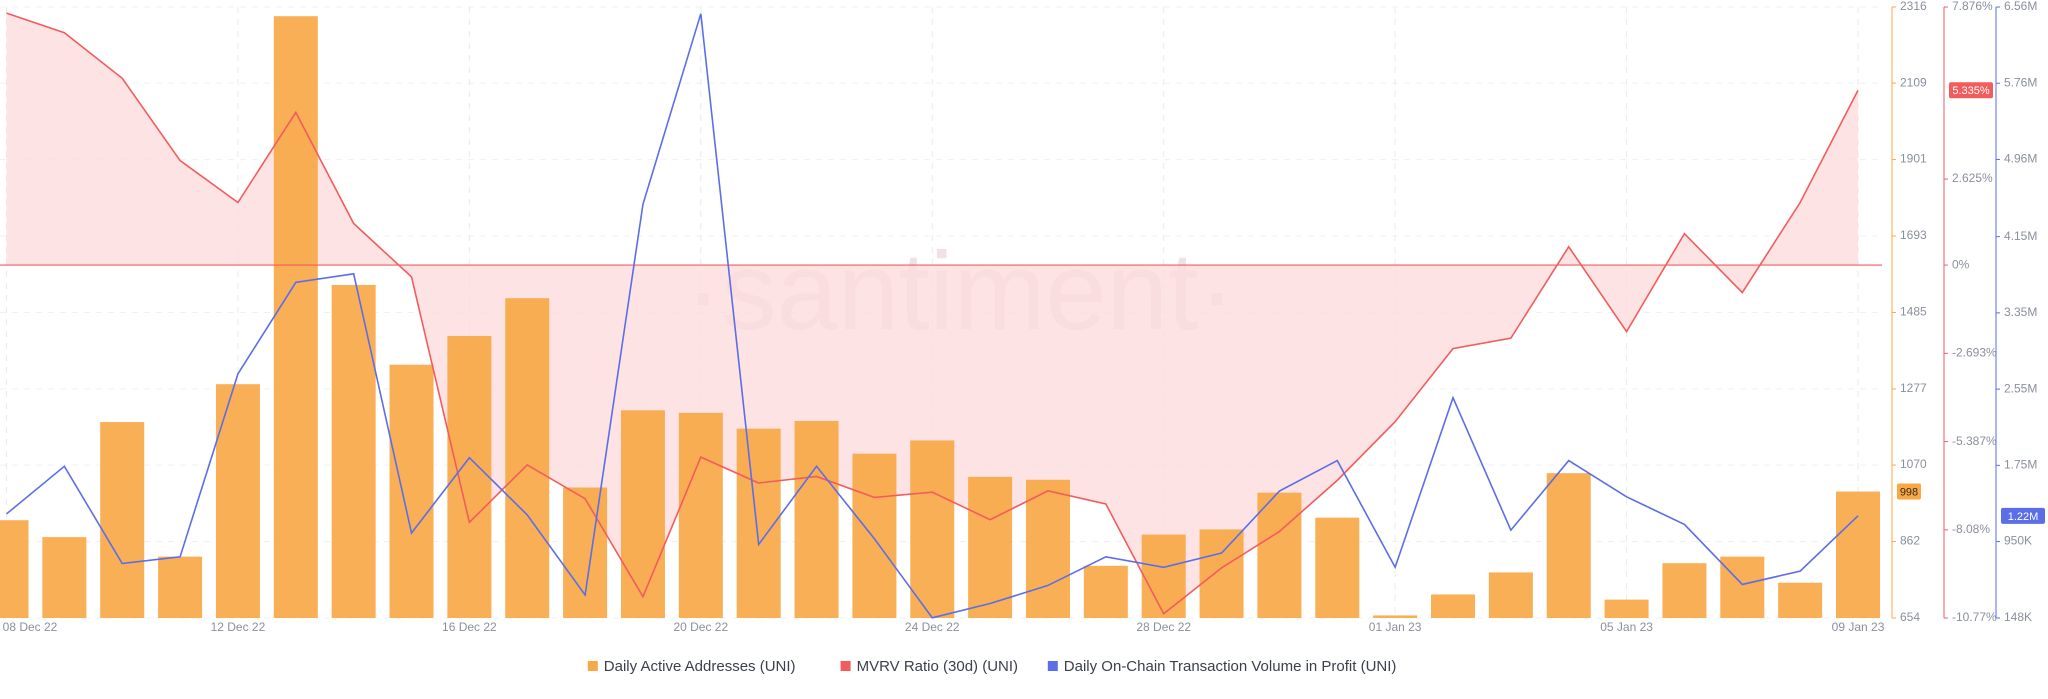 This screenshot has height=699, width=2048. I want to click on y-tick-label: 1070, so click(1913, 464).